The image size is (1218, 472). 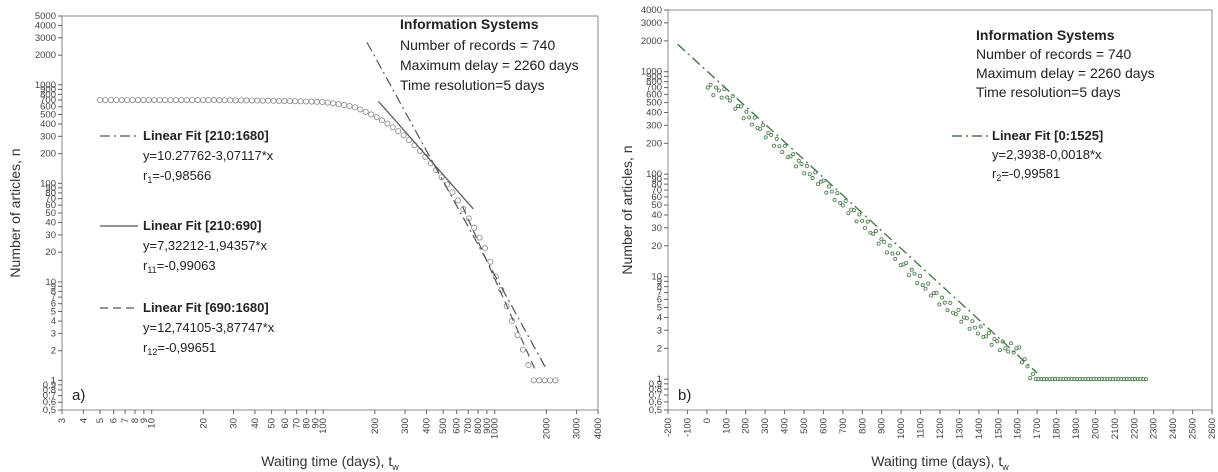 What do you see at coordinates (45, 26) in the screenshot?
I see `y-tick-label: 4000` at bounding box center [45, 26].